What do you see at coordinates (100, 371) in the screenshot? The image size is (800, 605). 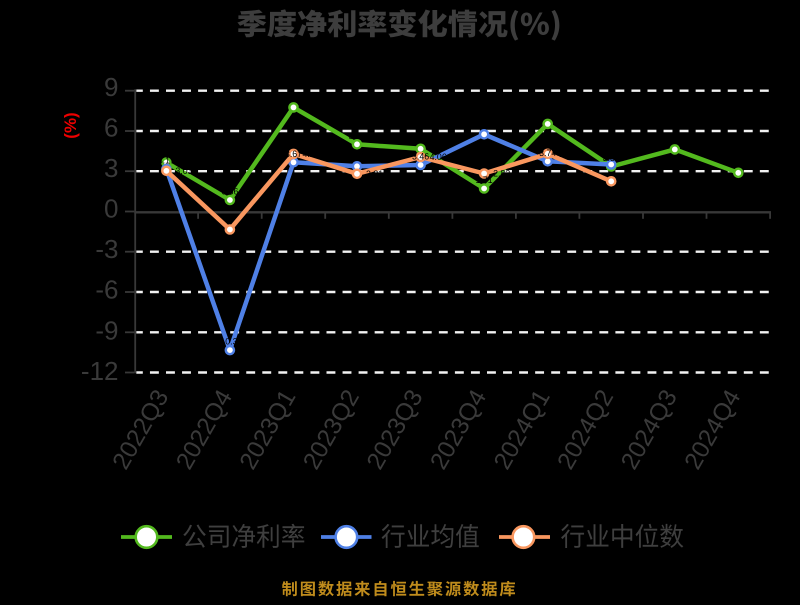 I see `svg-text: -12` at bounding box center [100, 371].